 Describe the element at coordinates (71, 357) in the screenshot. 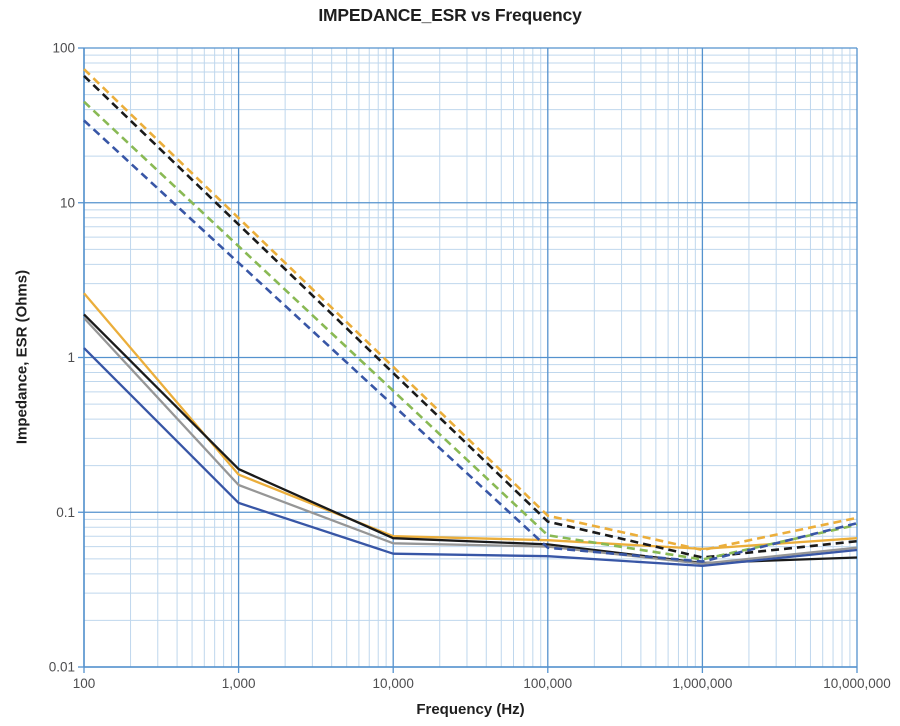

I see `y-tick-label: 1` at that location.